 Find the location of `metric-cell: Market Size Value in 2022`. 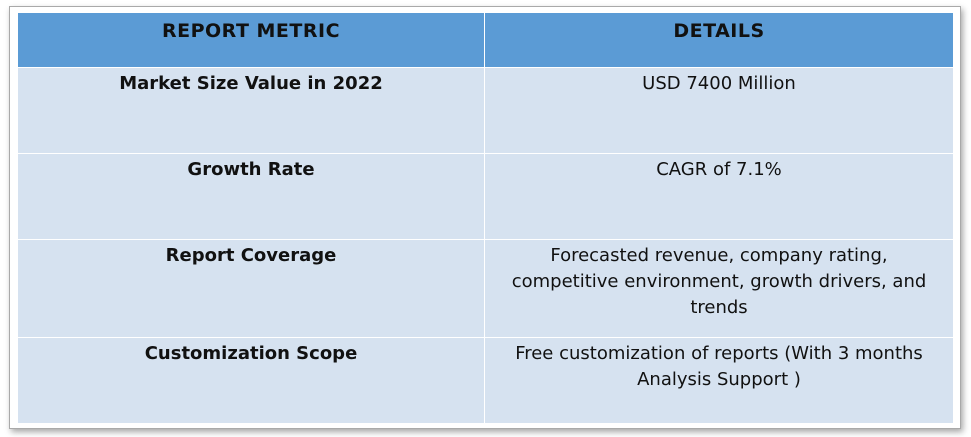

metric-cell: Market Size Value in 2022 is located at coordinates (251, 110).